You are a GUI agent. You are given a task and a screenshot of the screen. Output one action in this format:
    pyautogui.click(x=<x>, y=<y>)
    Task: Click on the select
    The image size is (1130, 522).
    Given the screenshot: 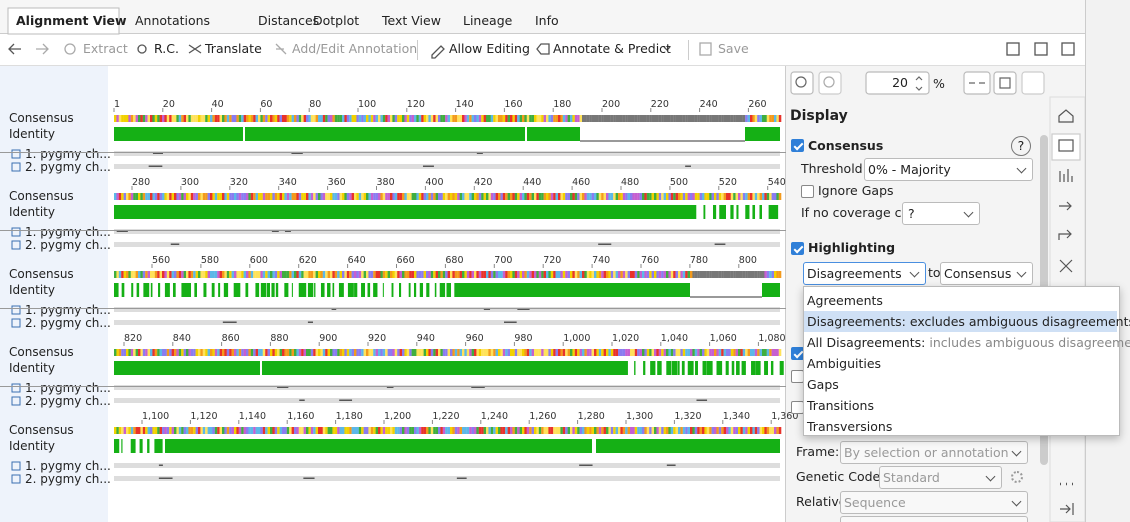 What is the action you would take?
    pyautogui.click(x=934, y=519)
    